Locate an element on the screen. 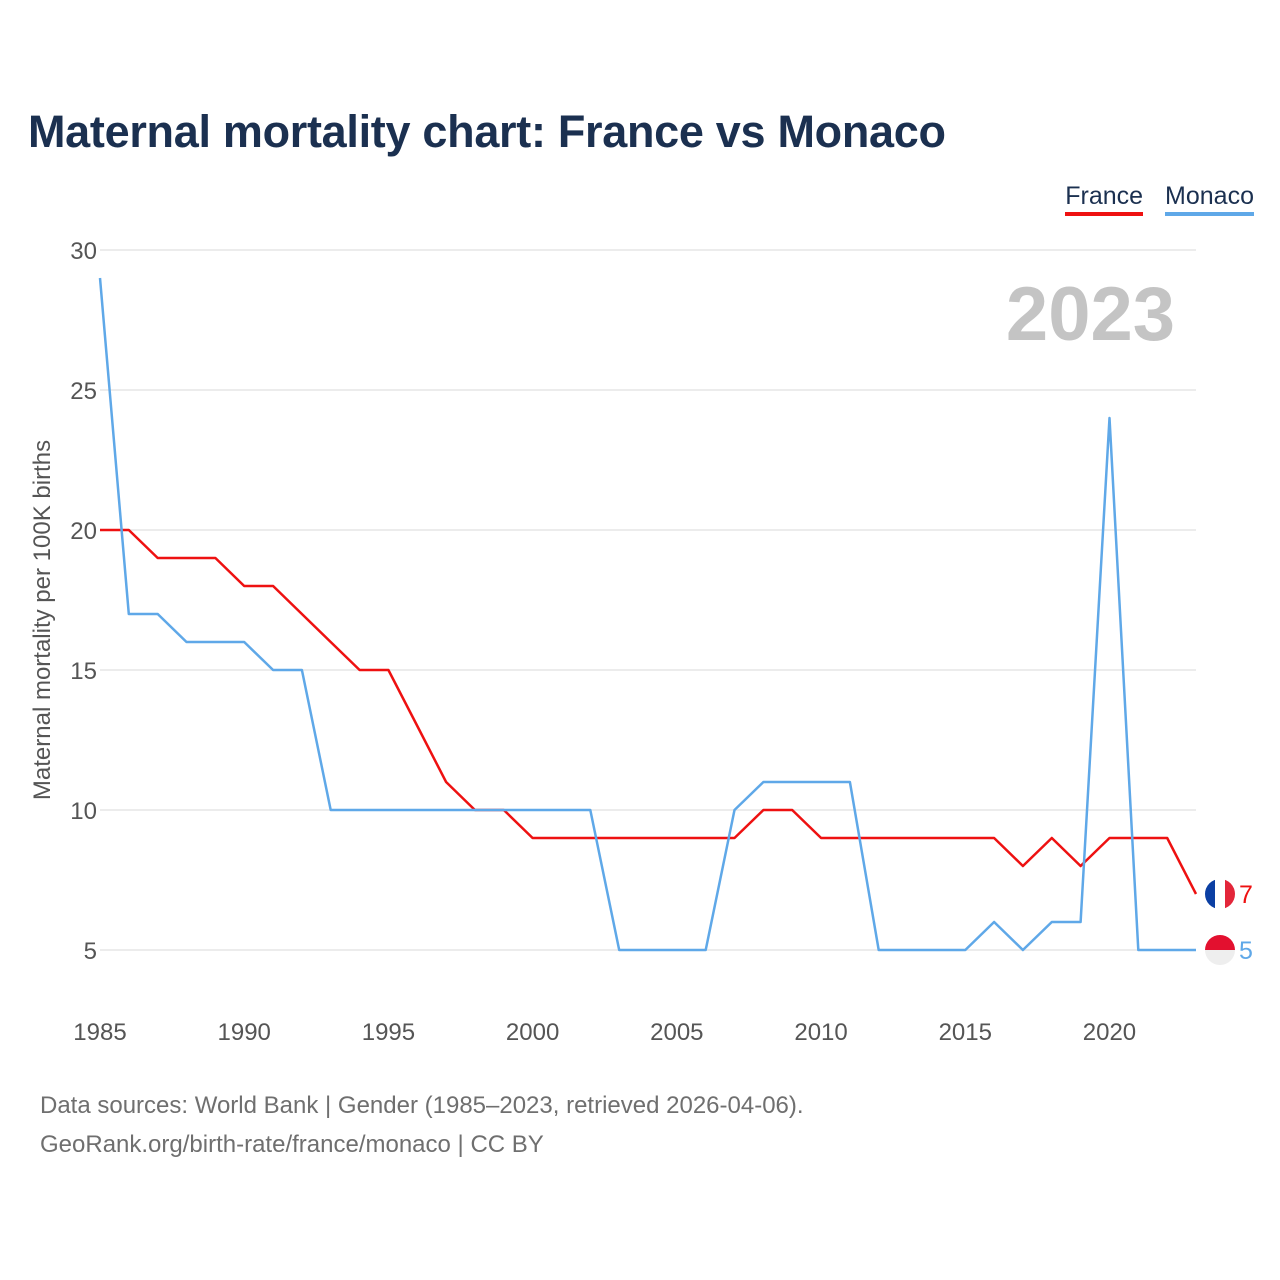 Image resolution: width=1280 pixels, height=1280 pixels. y-tick-label: 15 is located at coordinates (83, 671).